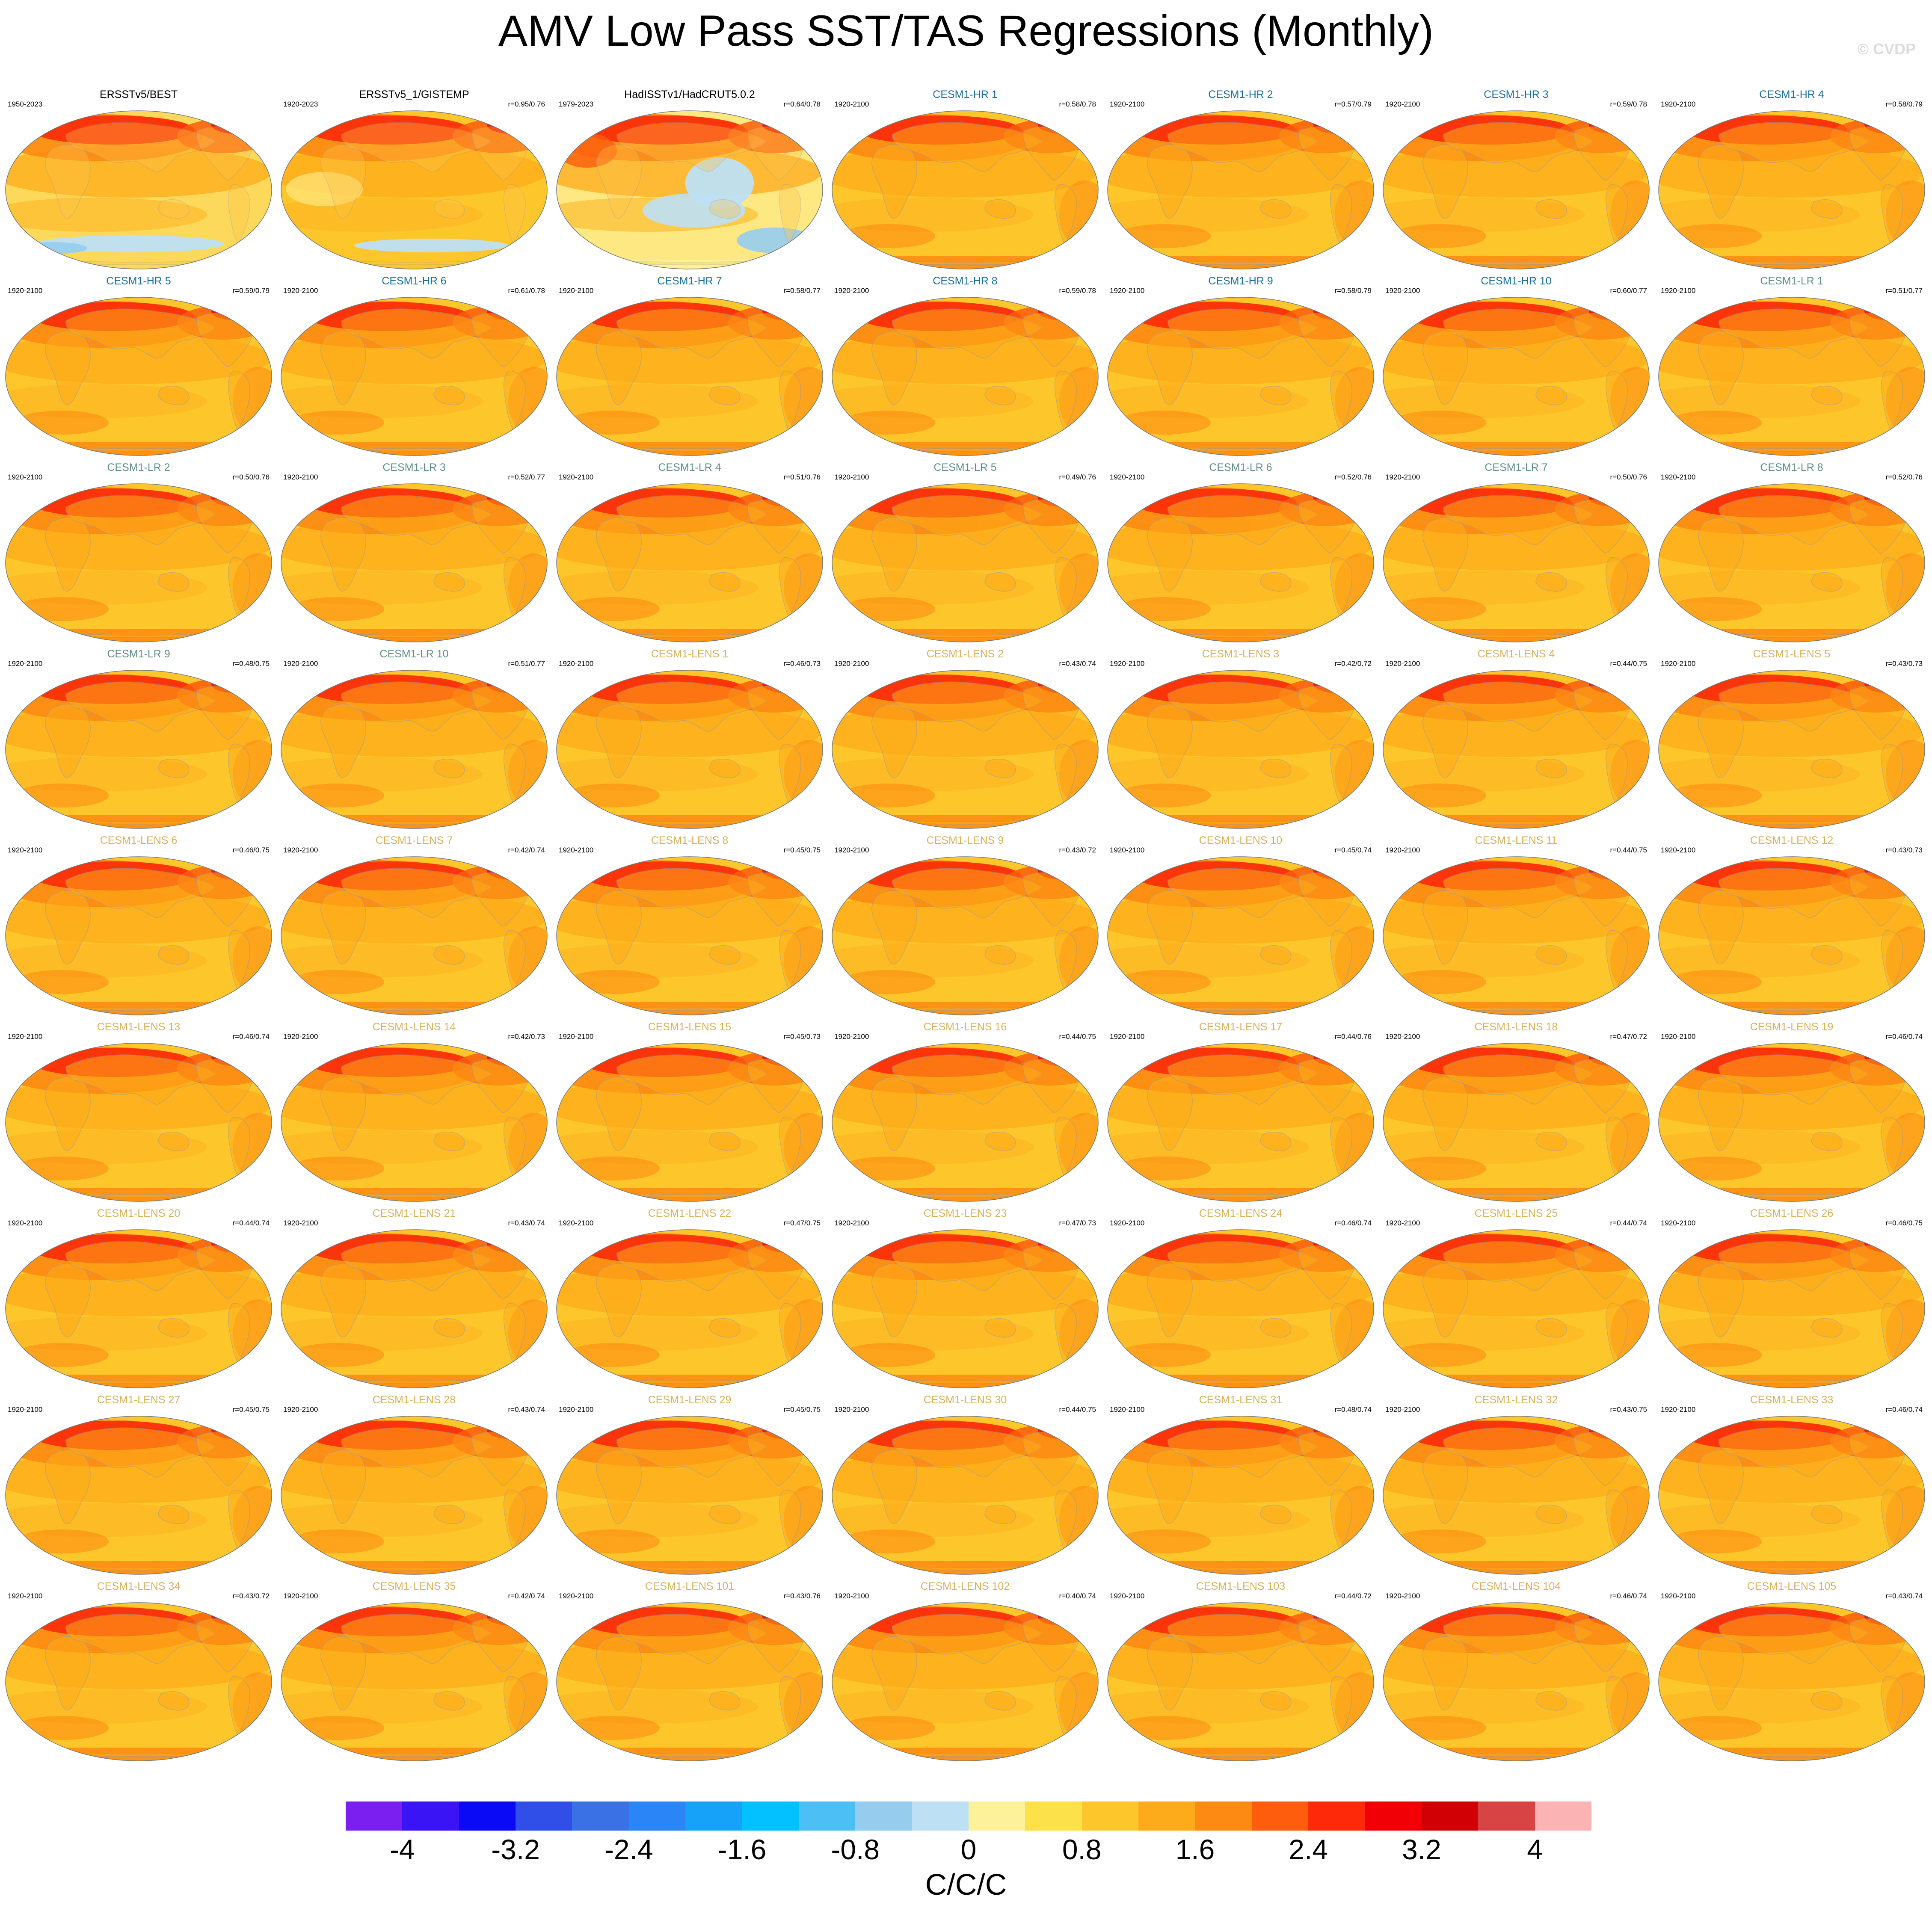 This screenshot has width=1932, height=1905. Describe the element at coordinates (1241, 1213) in the screenshot. I see `panel-title: CESM1-LENS 24` at that location.